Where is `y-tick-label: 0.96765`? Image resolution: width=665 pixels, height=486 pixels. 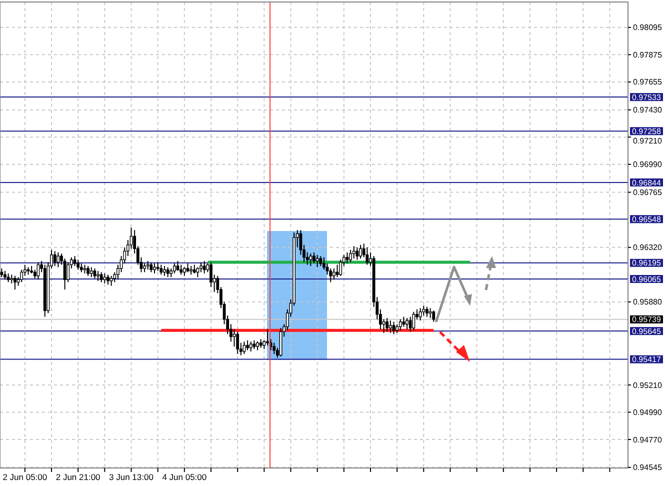
y-tick-label: 0.96765 is located at coordinates (647, 193).